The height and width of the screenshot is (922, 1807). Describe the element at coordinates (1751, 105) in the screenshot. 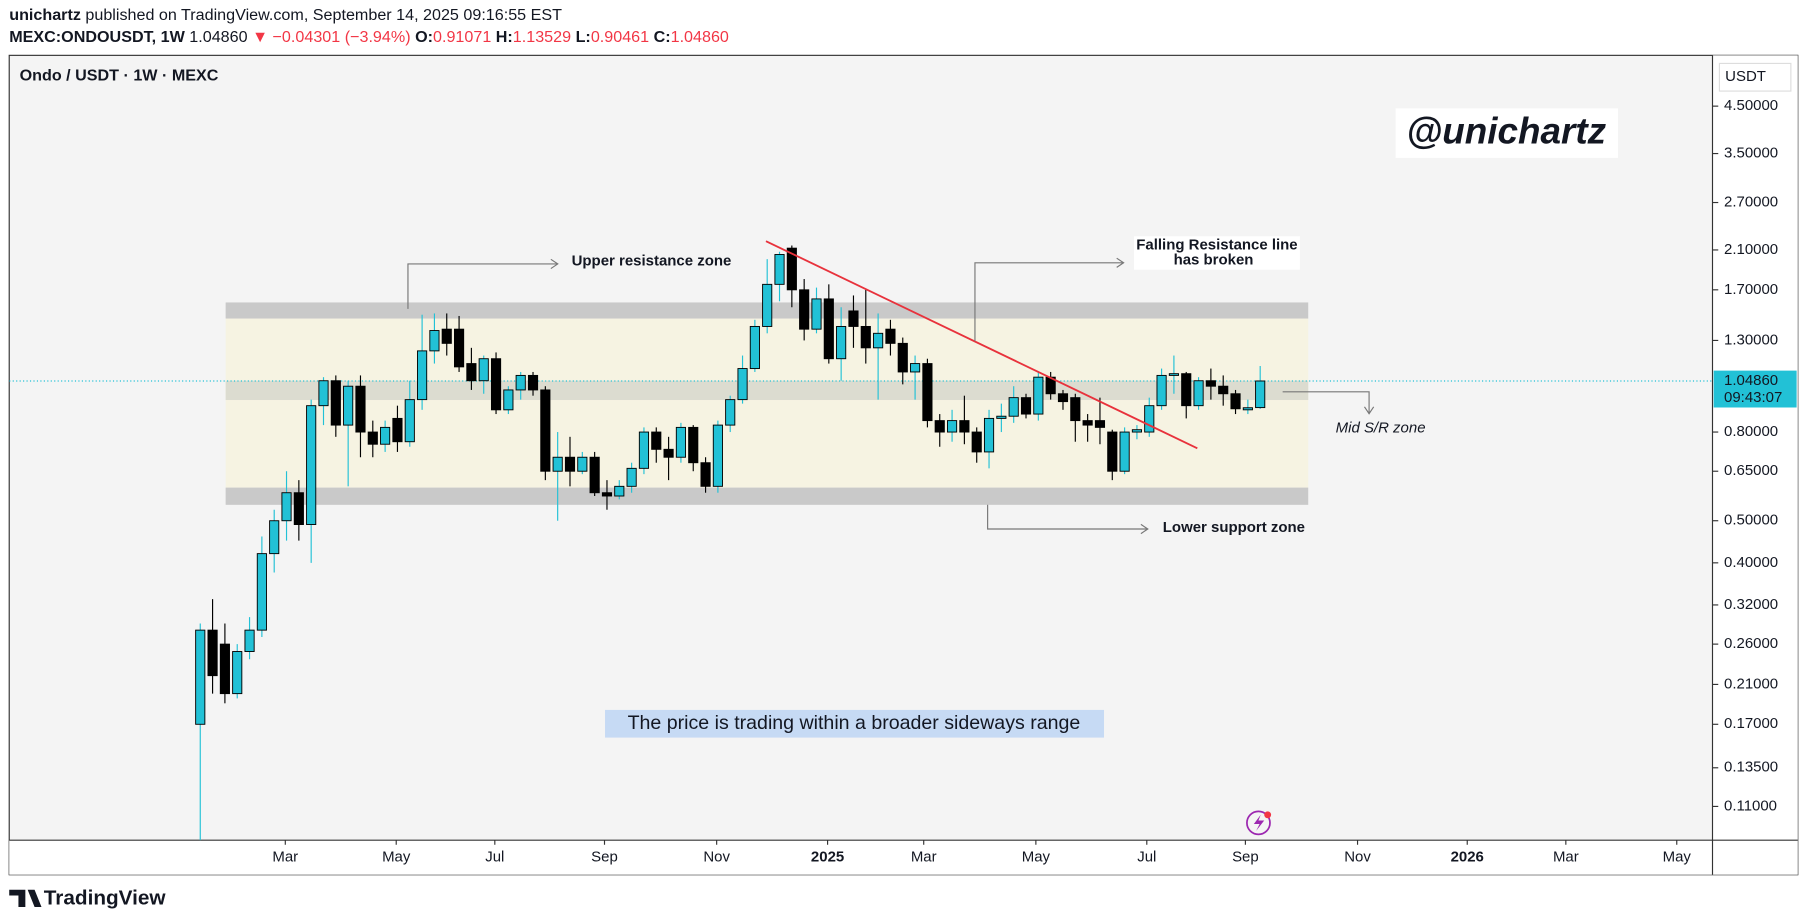

I see `y-tick-label: 4.50000` at that location.